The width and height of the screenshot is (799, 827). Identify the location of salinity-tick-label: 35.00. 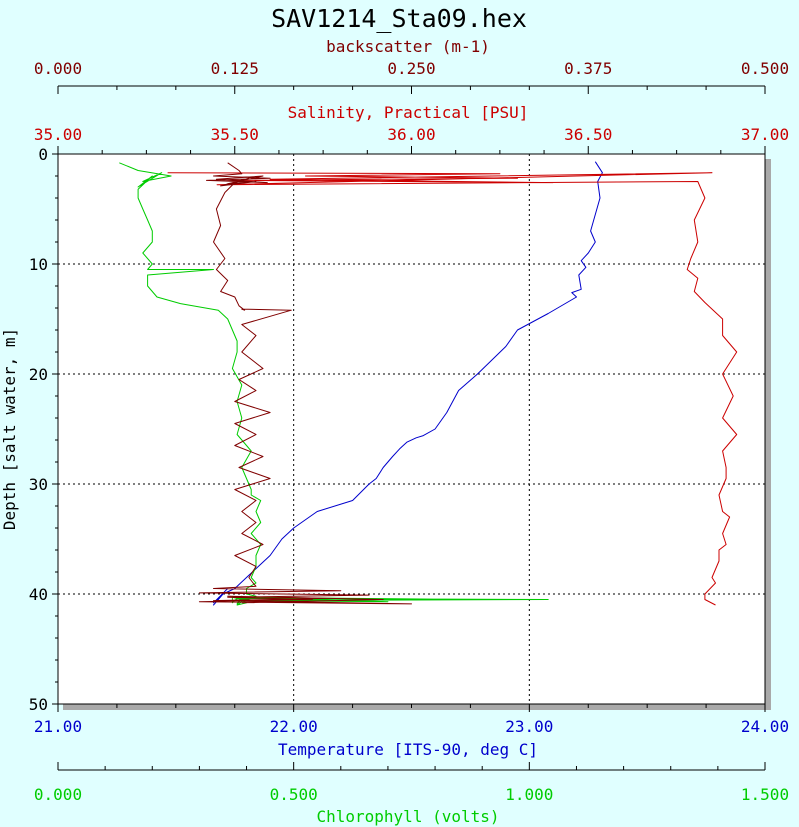
(58, 134).